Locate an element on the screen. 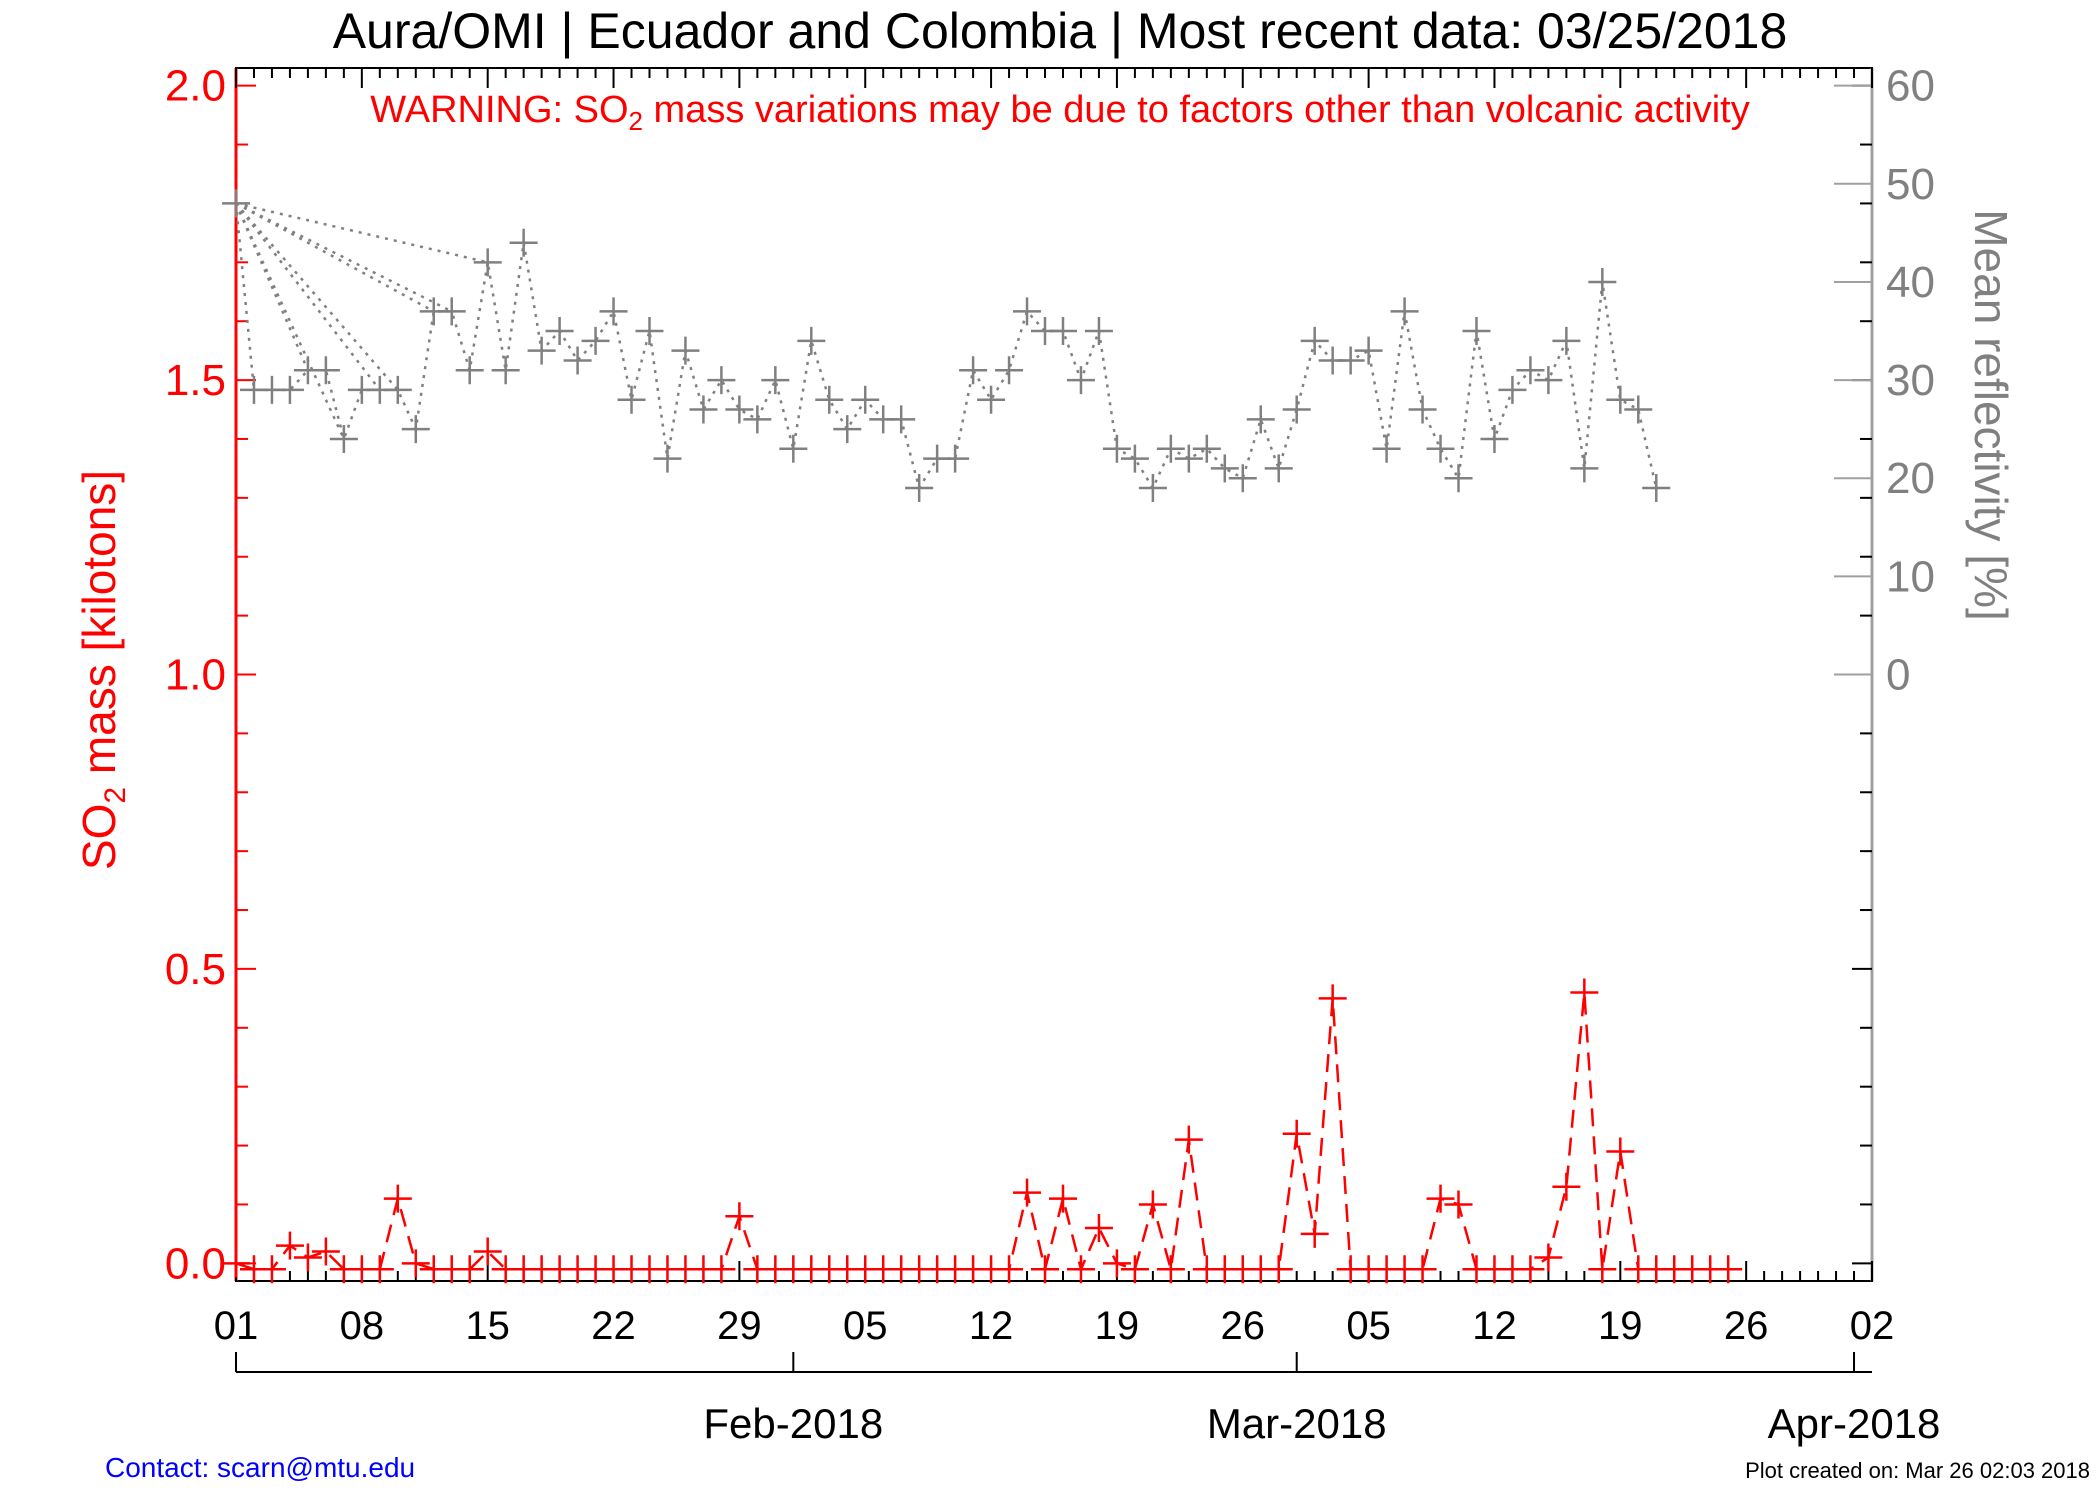  left-axis-label: SO2 mass [kilotons] is located at coordinates (102, 670).